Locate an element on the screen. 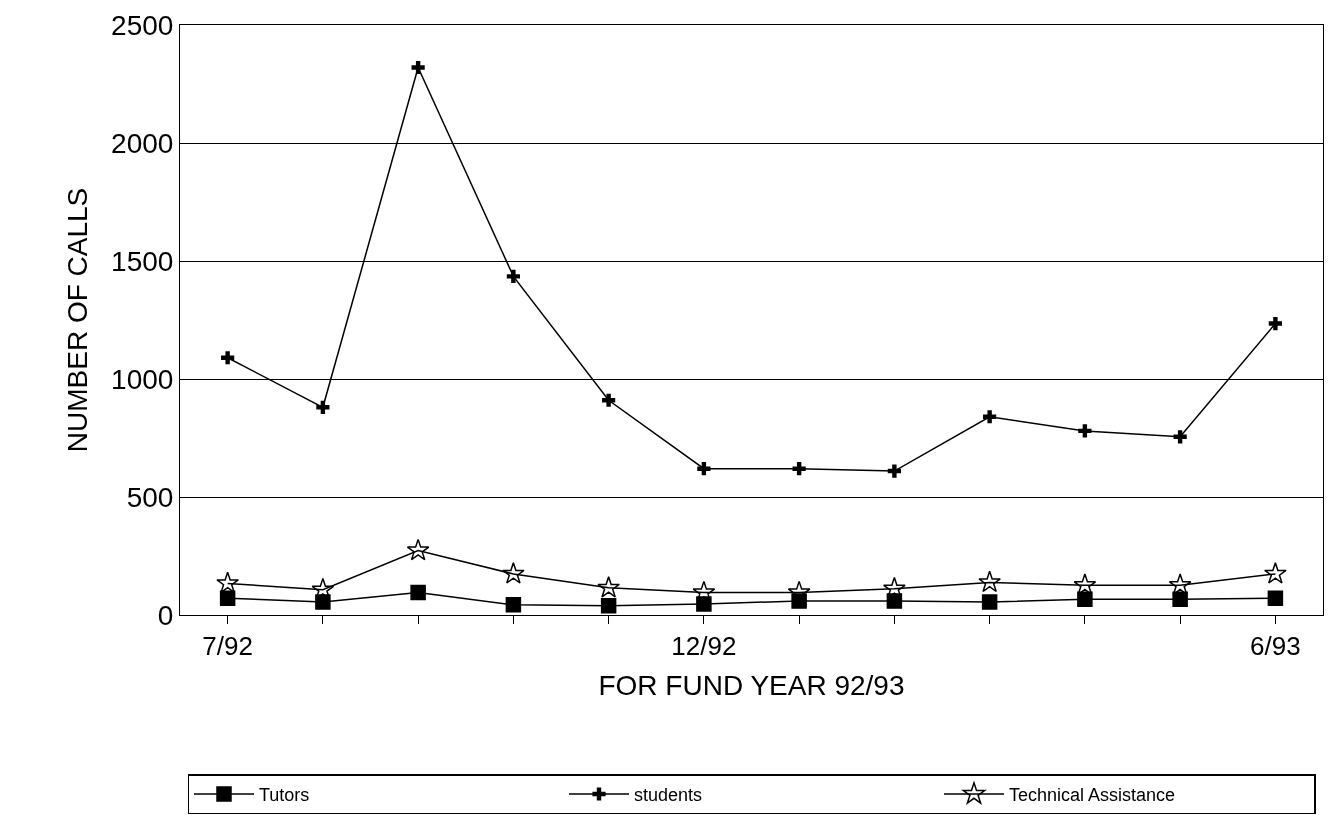 This screenshot has height=824, width=1334. x-tick-label: 12/92 is located at coordinates (704, 646).